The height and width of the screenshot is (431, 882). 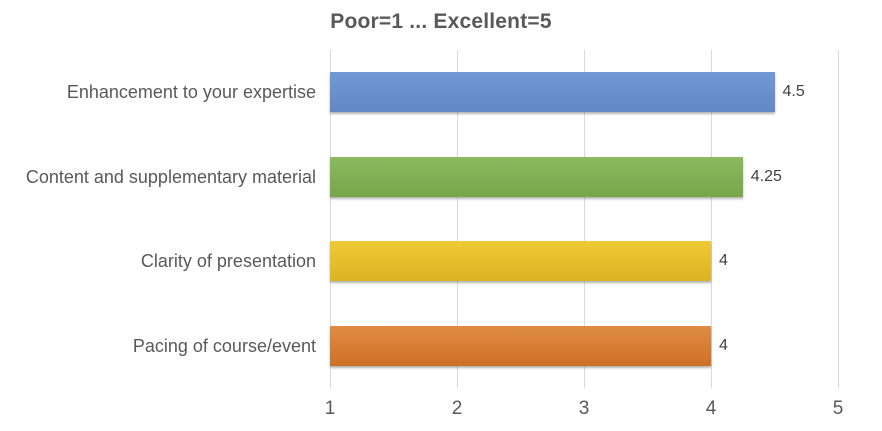 I want to click on bar-row: 4.5, so click(x=584, y=92).